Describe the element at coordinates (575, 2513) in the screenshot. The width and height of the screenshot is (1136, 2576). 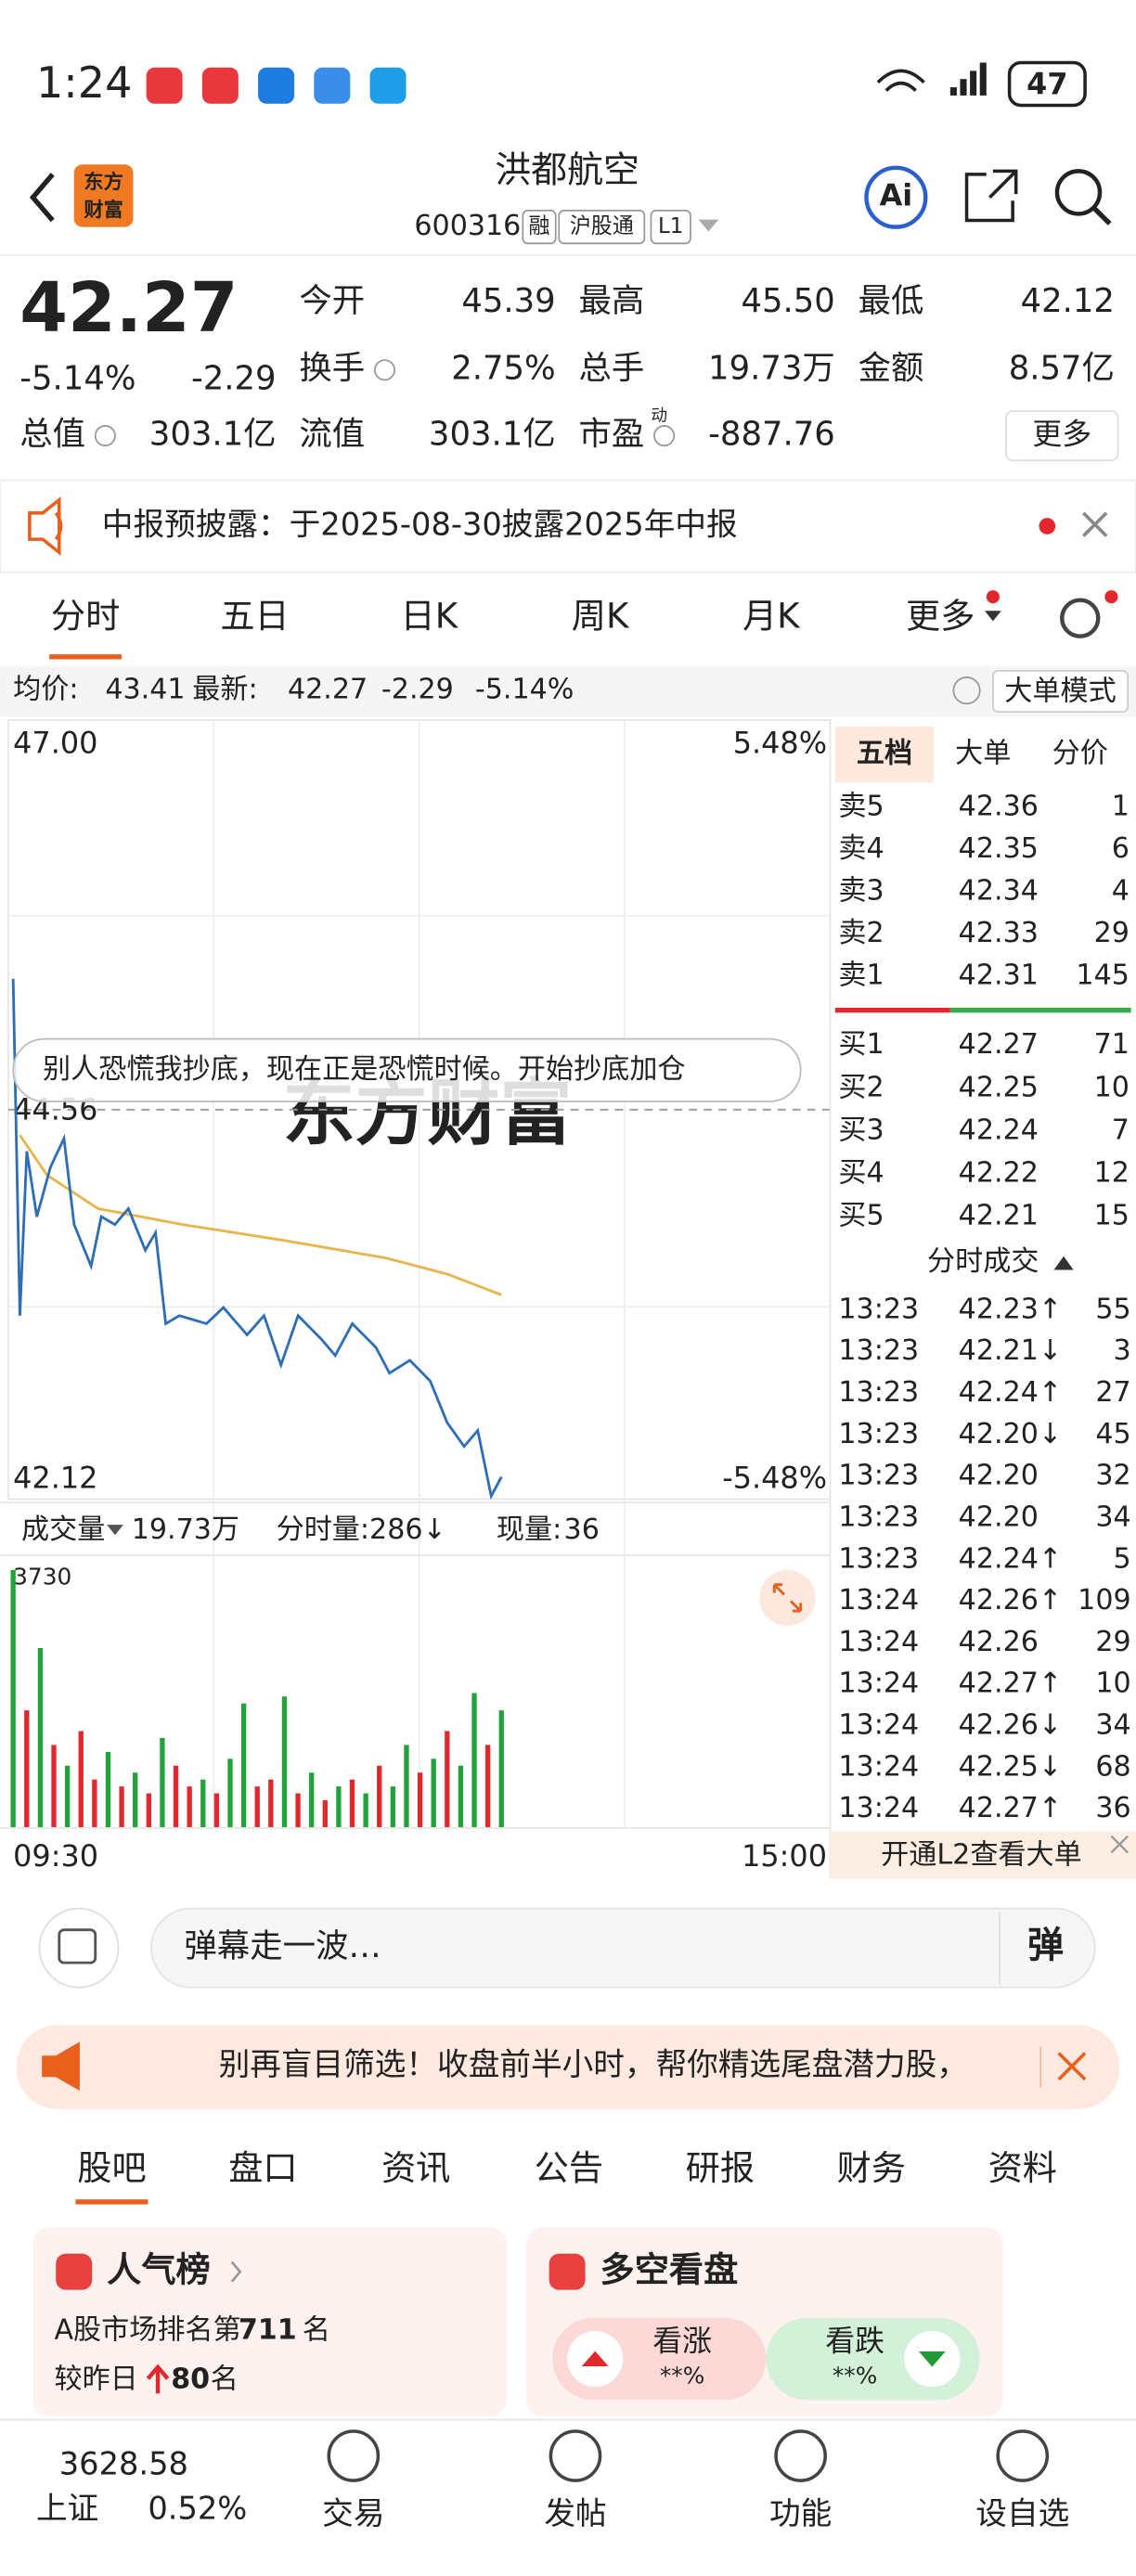
I see `nav-label: 发帖` at that location.